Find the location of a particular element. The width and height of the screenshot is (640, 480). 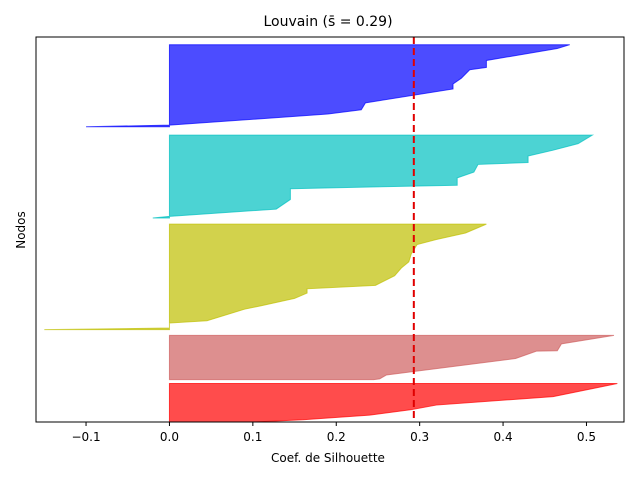

x-tick-label: 0.2 is located at coordinates (336, 437).